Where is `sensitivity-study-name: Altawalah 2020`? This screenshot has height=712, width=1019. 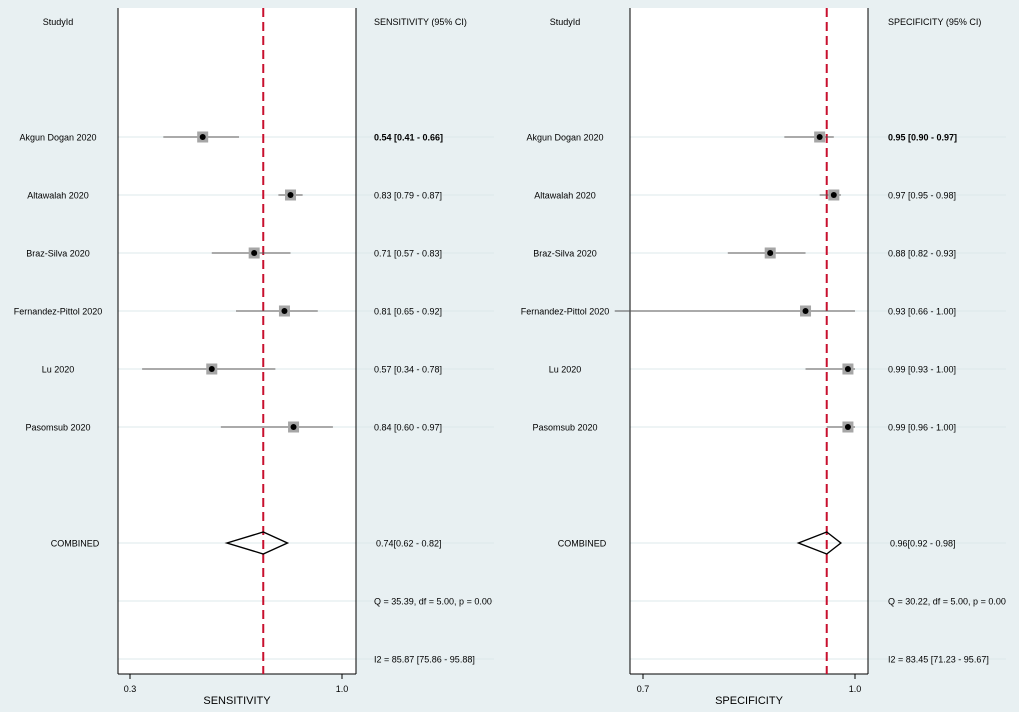
sensitivity-study-name: Altawalah 2020 is located at coordinates (58, 196).